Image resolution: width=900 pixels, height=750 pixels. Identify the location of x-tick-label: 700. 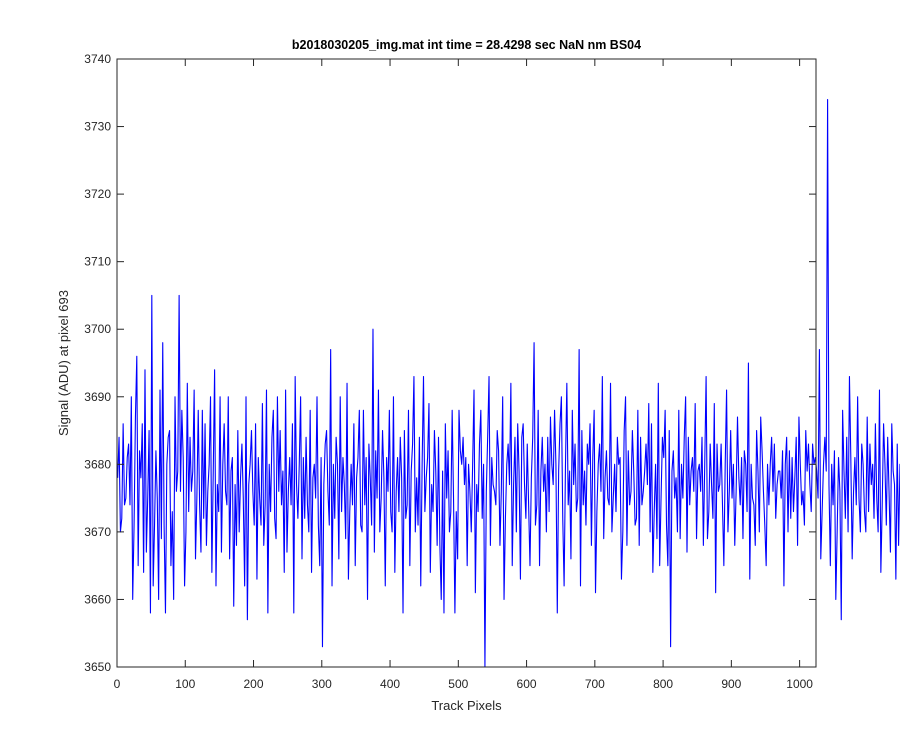
(595, 684).